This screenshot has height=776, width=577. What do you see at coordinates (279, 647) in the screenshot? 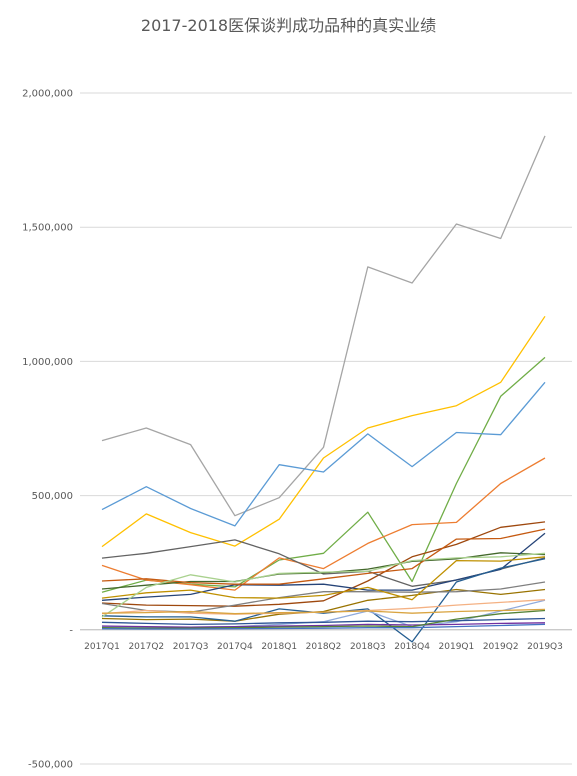
I see `x-tick-label: 2018Q1` at bounding box center [279, 647].